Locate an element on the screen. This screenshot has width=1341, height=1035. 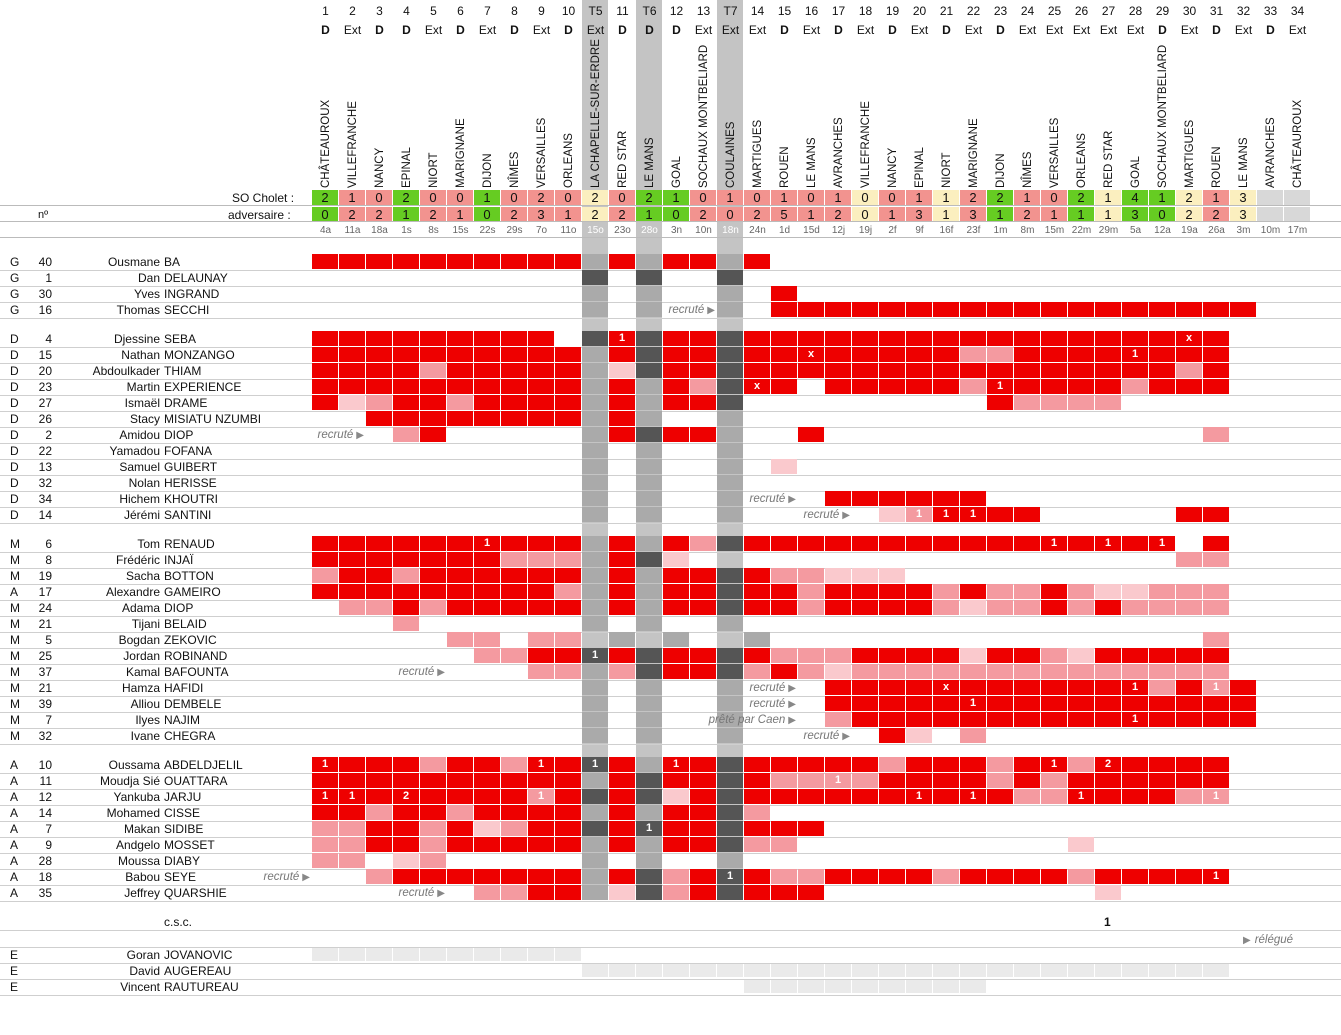
player-last-name: BOTTON is located at coordinates (189, 576).